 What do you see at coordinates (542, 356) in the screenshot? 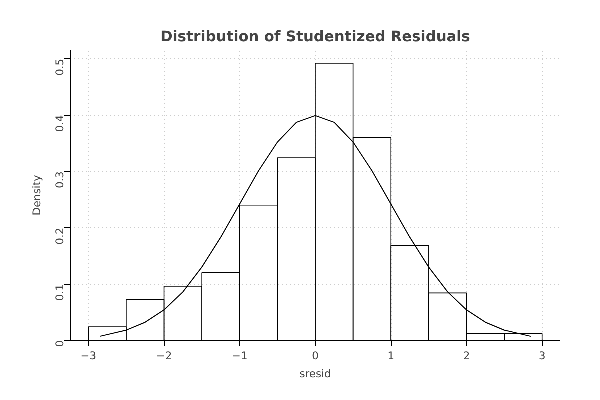
I see `x-tick-label: 3` at bounding box center [542, 356].